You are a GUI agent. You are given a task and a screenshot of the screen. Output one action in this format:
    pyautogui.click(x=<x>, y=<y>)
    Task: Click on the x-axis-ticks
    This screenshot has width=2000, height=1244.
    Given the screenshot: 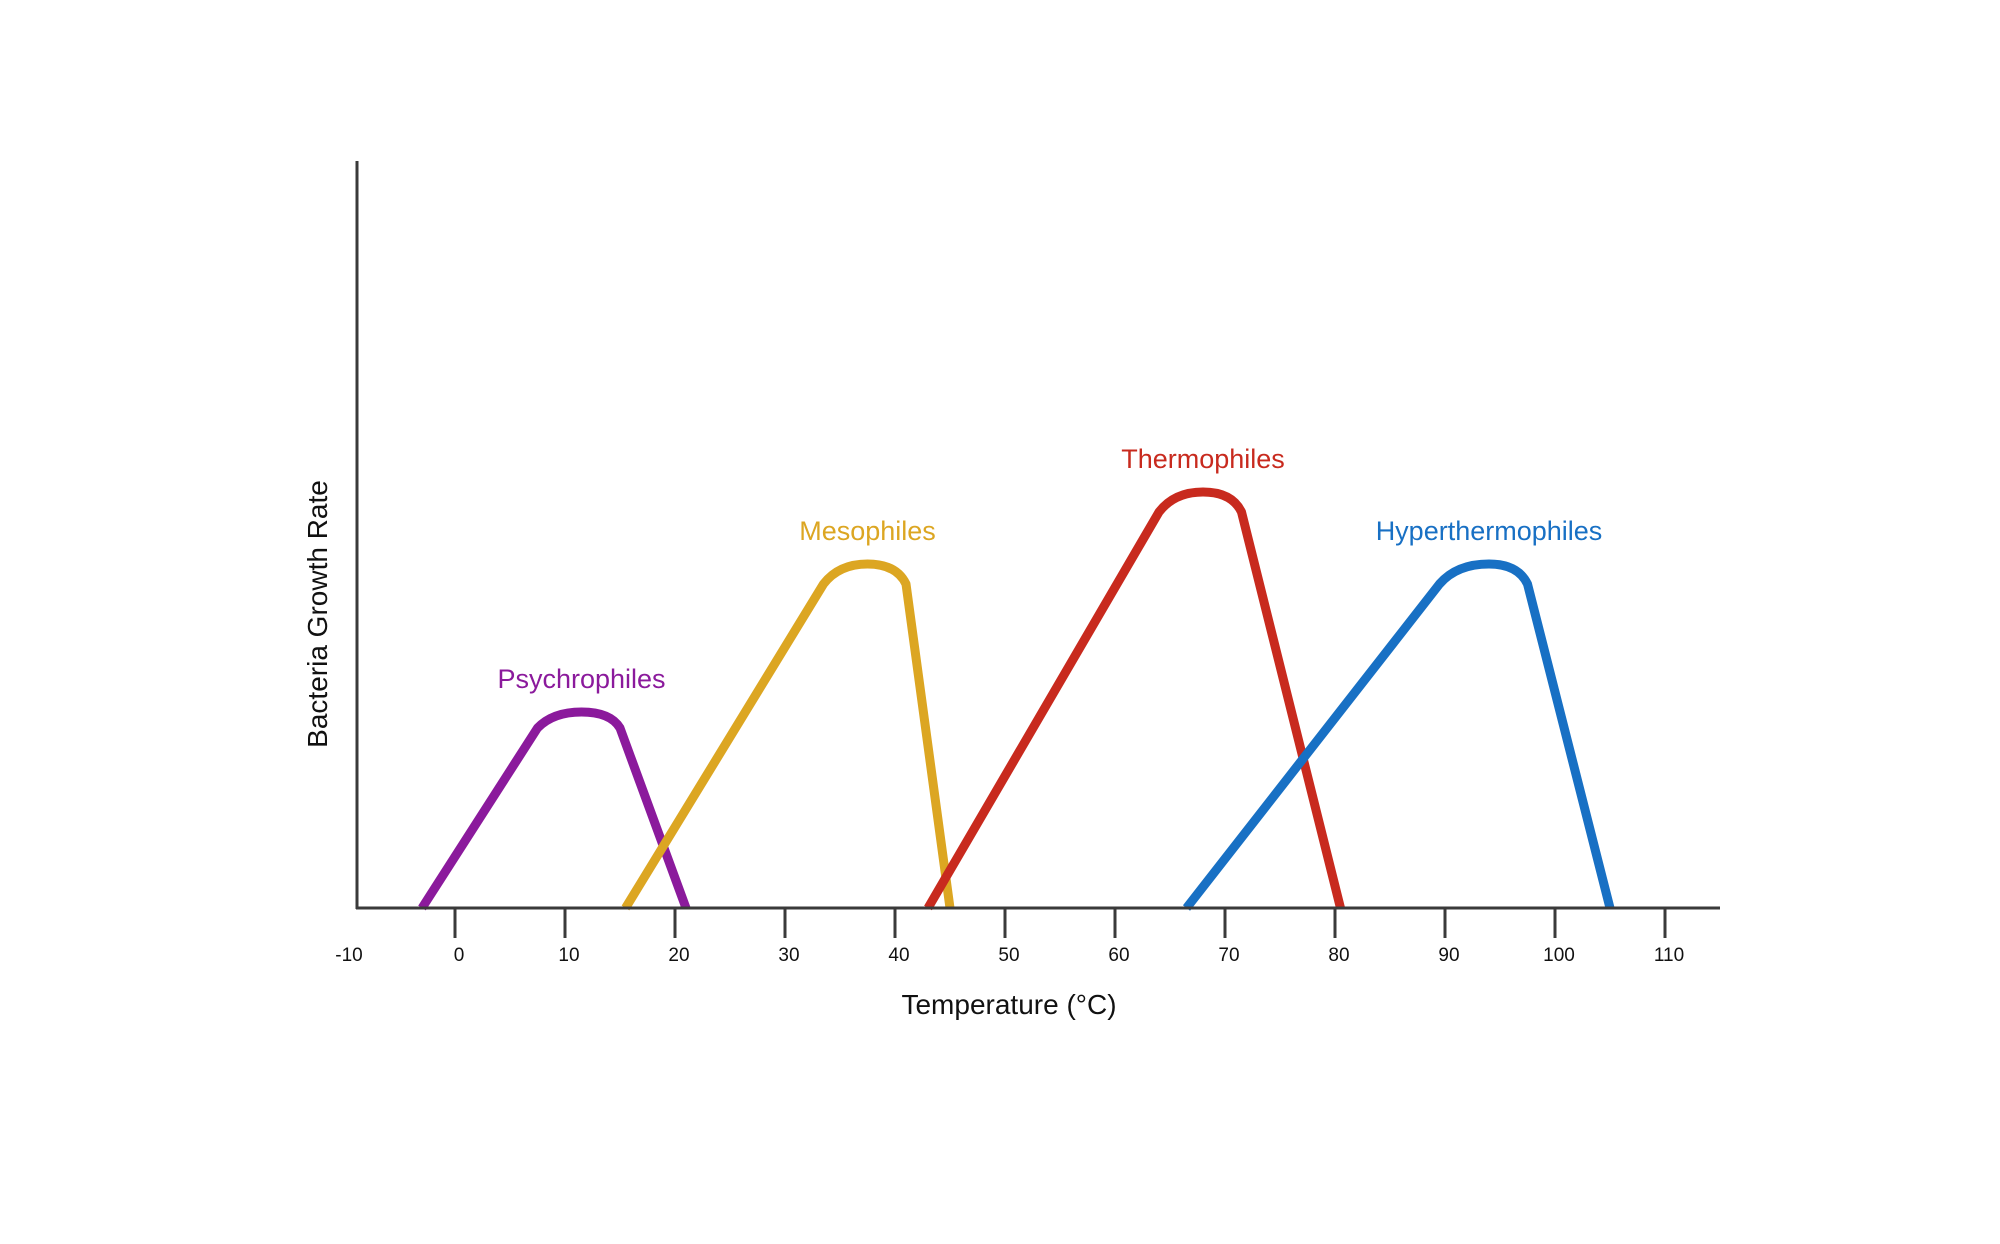 What is the action you would take?
    pyautogui.click(x=1060, y=923)
    